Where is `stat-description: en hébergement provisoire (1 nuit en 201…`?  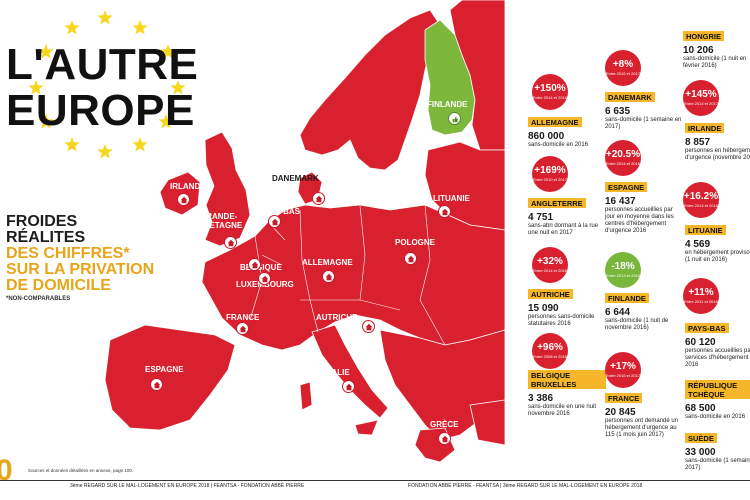 stat-description: en hébergement provisoire (1 nuit en 201… is located at coordinates (717, 256).